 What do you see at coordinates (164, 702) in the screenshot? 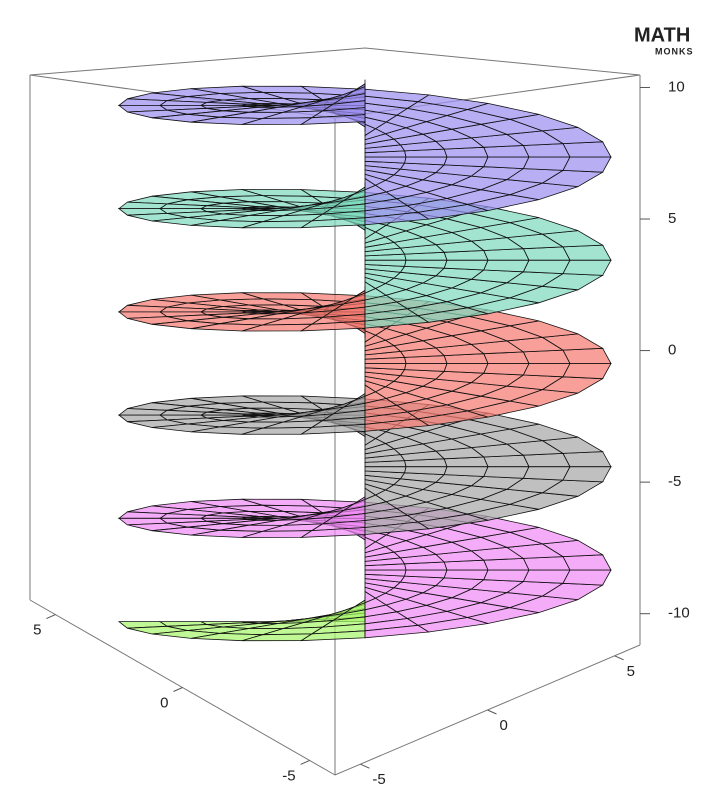
I see `x-tick-label: 0` at bounding box center [164, 702].